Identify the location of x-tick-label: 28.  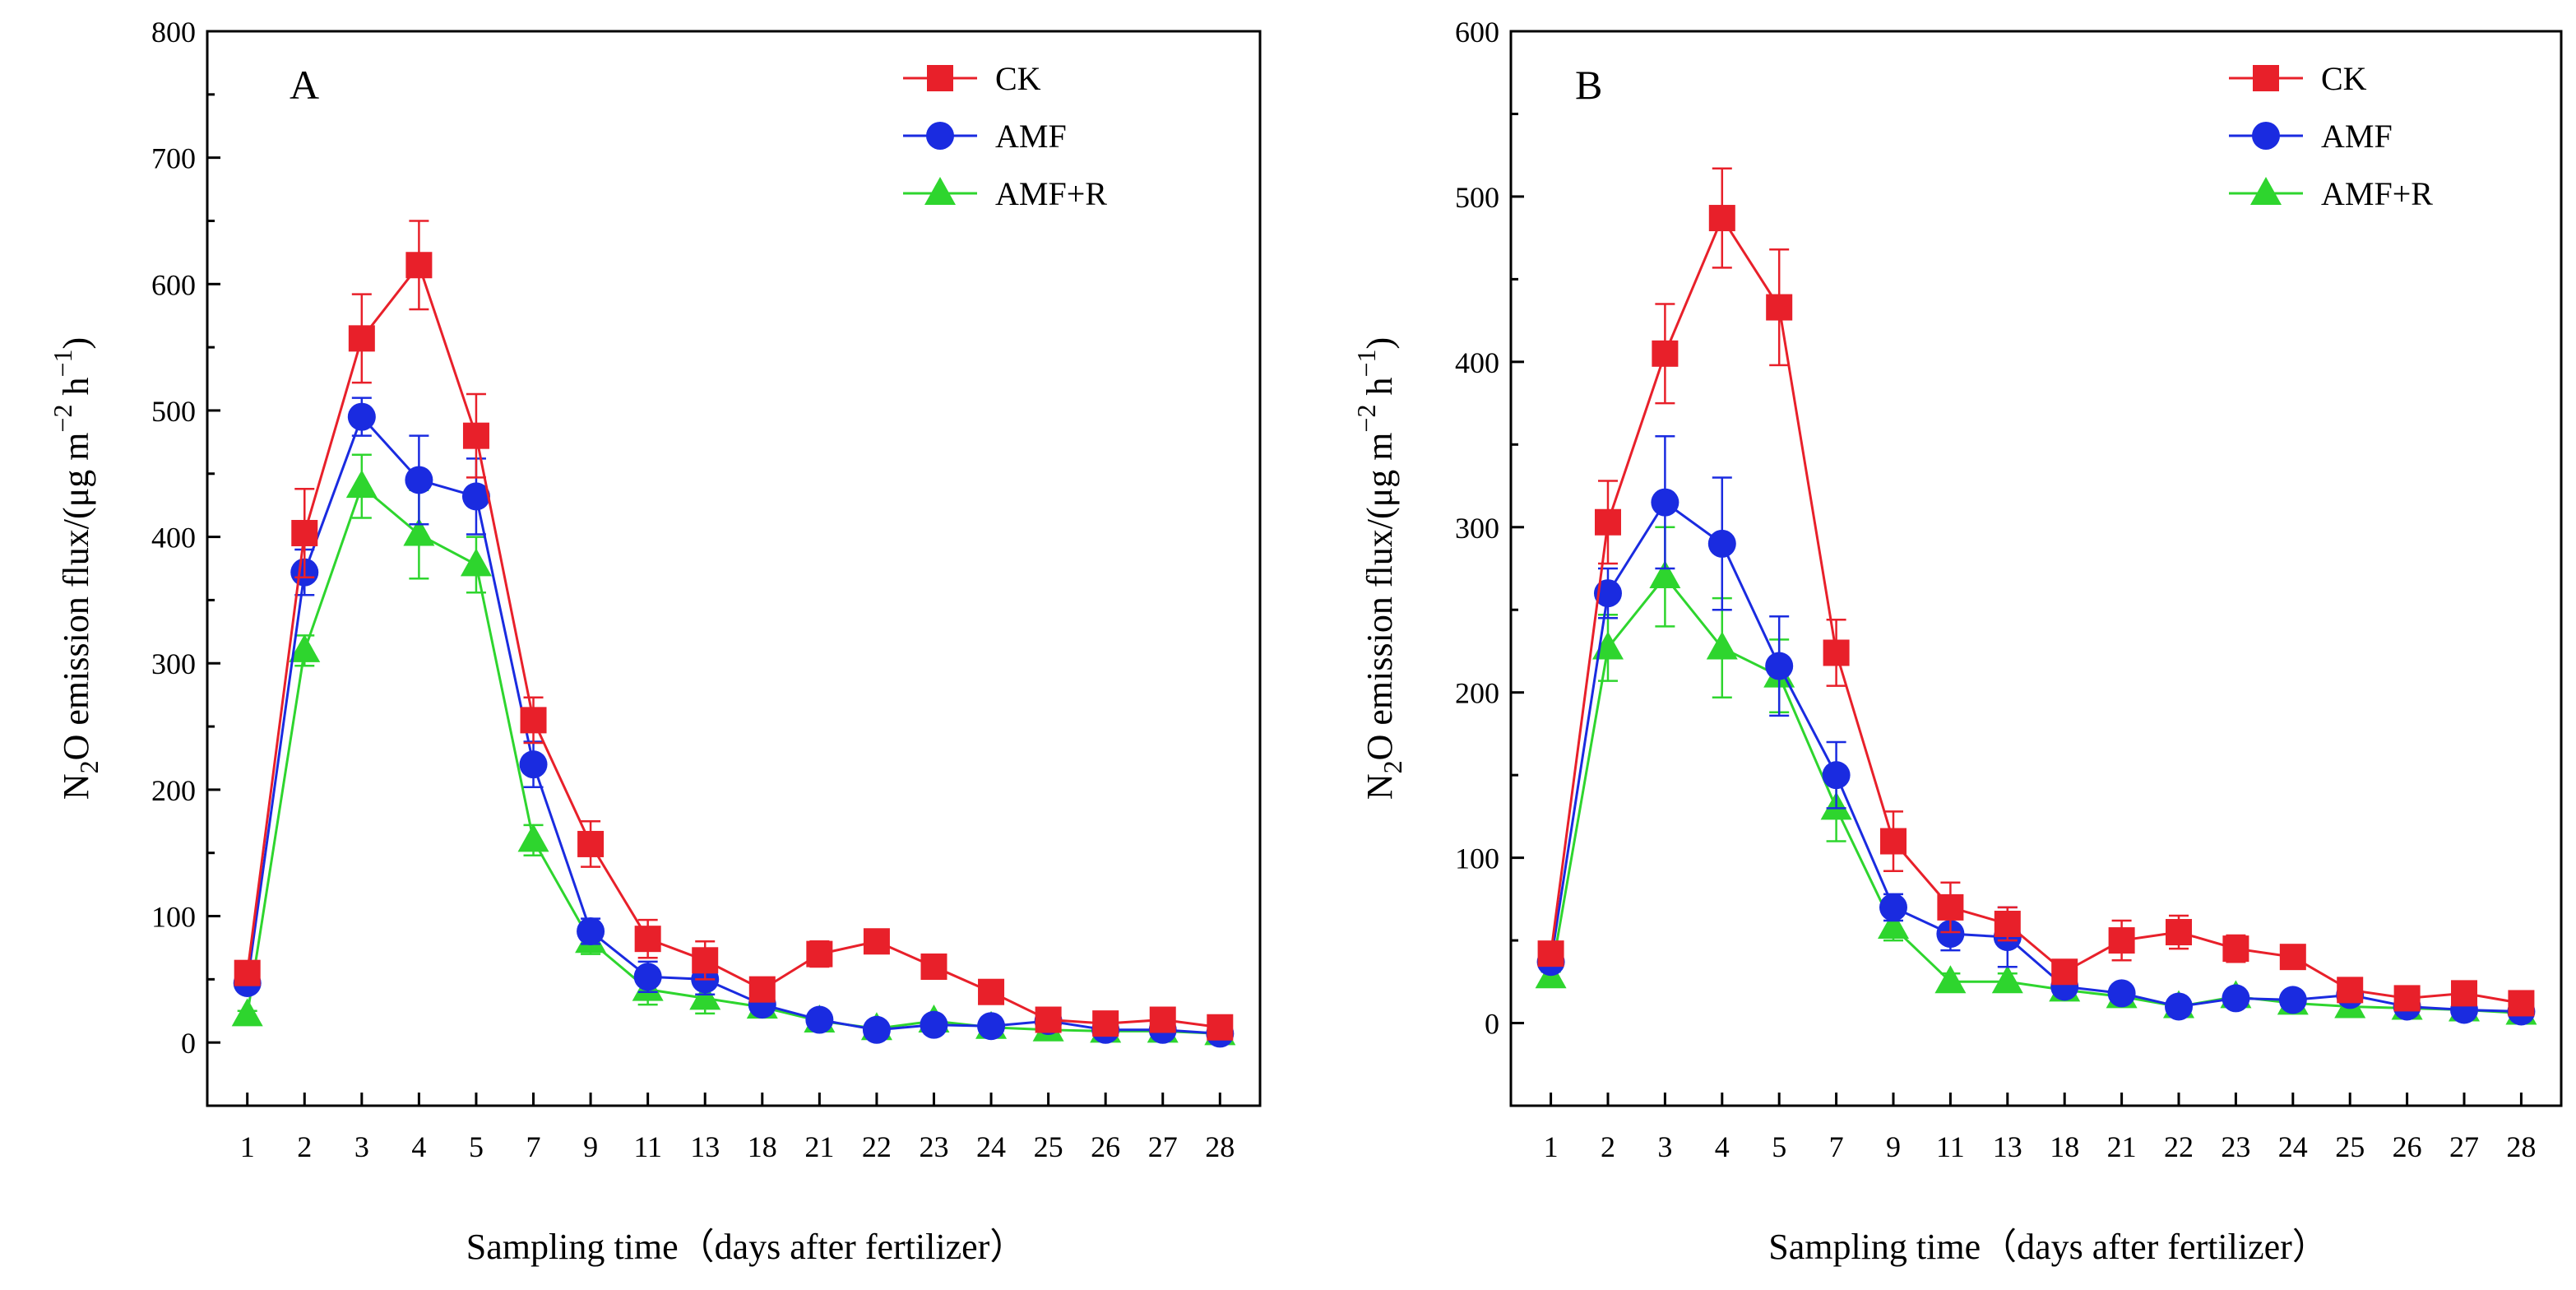
(2521, 1146).